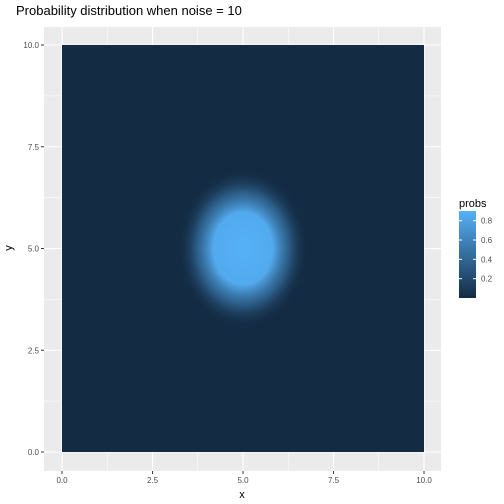 This screenshot has width=504, height=504. I want to click on y-tick-label: 10.0, so click(31, 45).